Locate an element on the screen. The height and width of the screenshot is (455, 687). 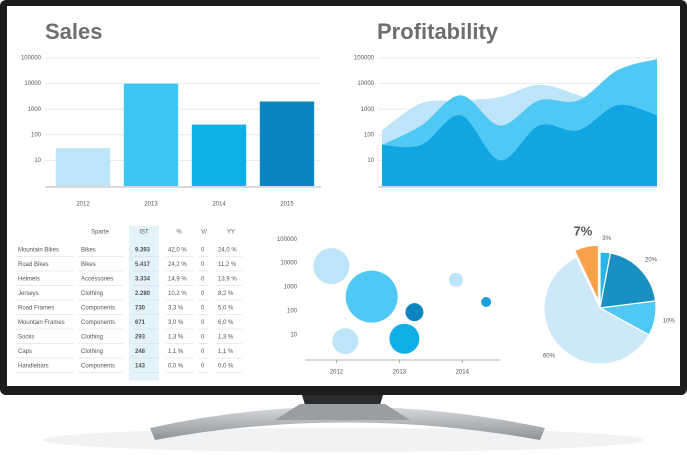
data-label: 20% is located at coordinates (651, 261).